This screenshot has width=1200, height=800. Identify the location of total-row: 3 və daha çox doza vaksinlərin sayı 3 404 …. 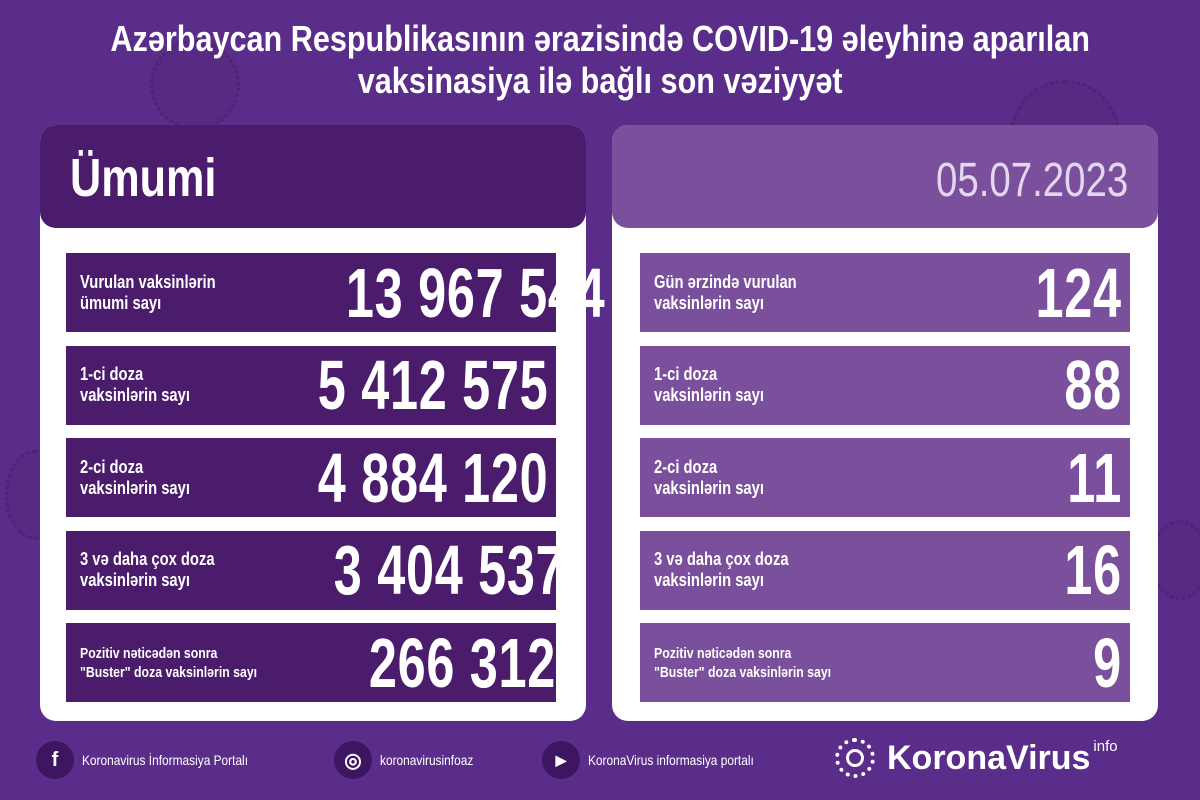
(315, 570).